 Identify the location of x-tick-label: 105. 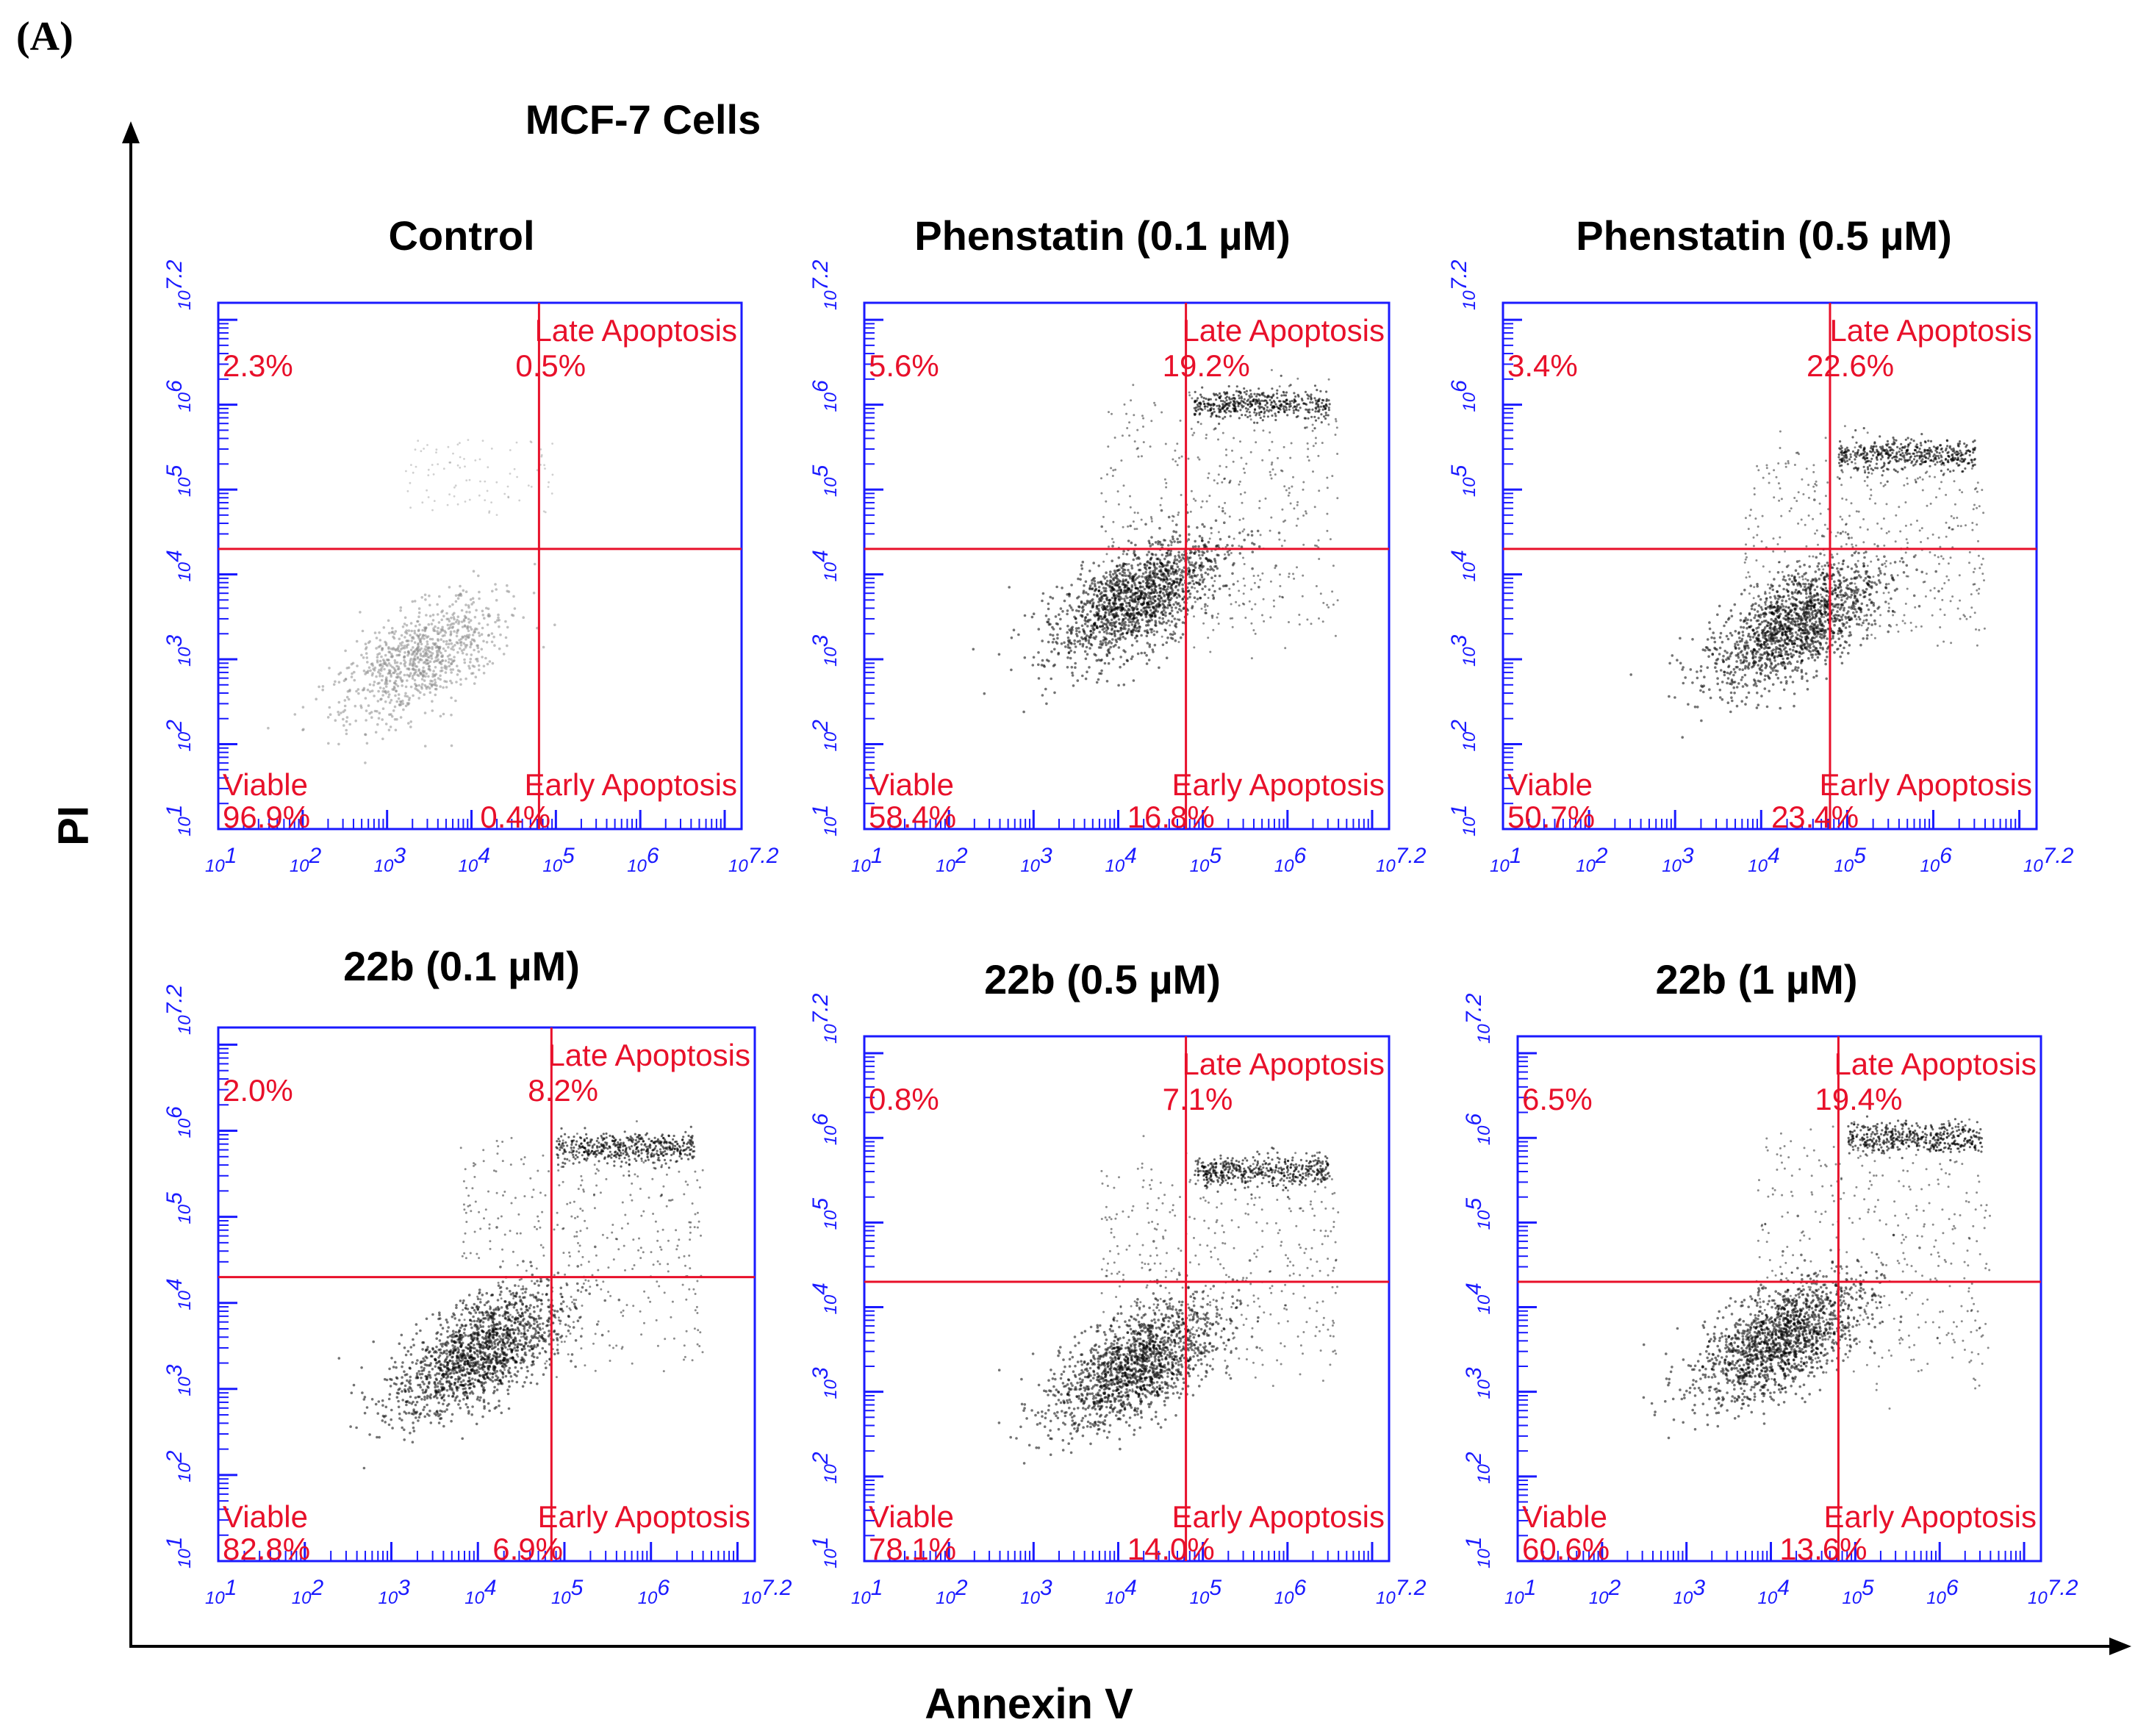
(558, 860).